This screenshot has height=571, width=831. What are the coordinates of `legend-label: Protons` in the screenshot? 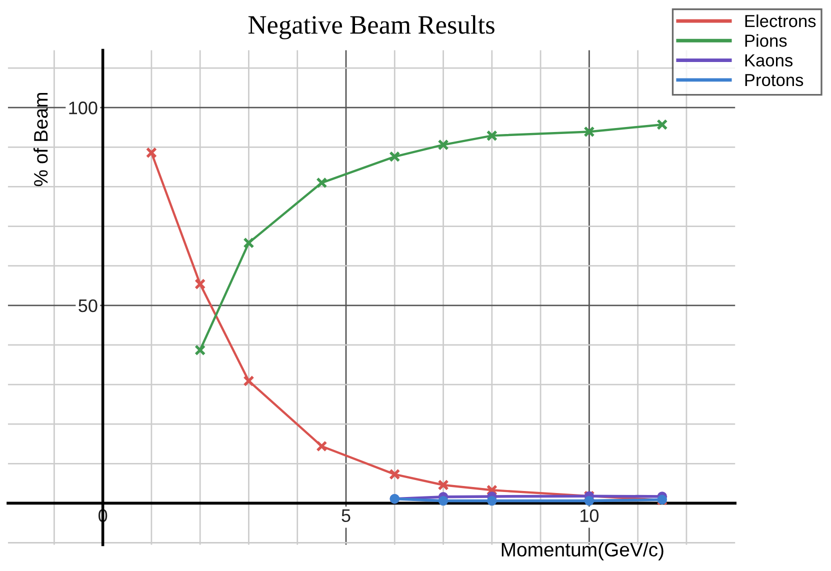 It's located at (774, 80).